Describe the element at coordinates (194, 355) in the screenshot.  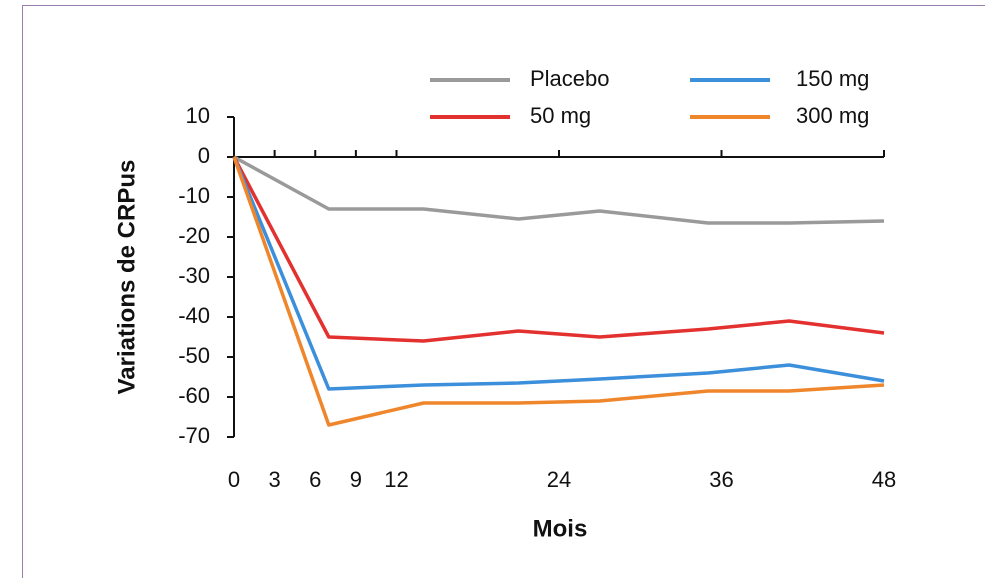
I see `y-tick-label: -50` at that location.